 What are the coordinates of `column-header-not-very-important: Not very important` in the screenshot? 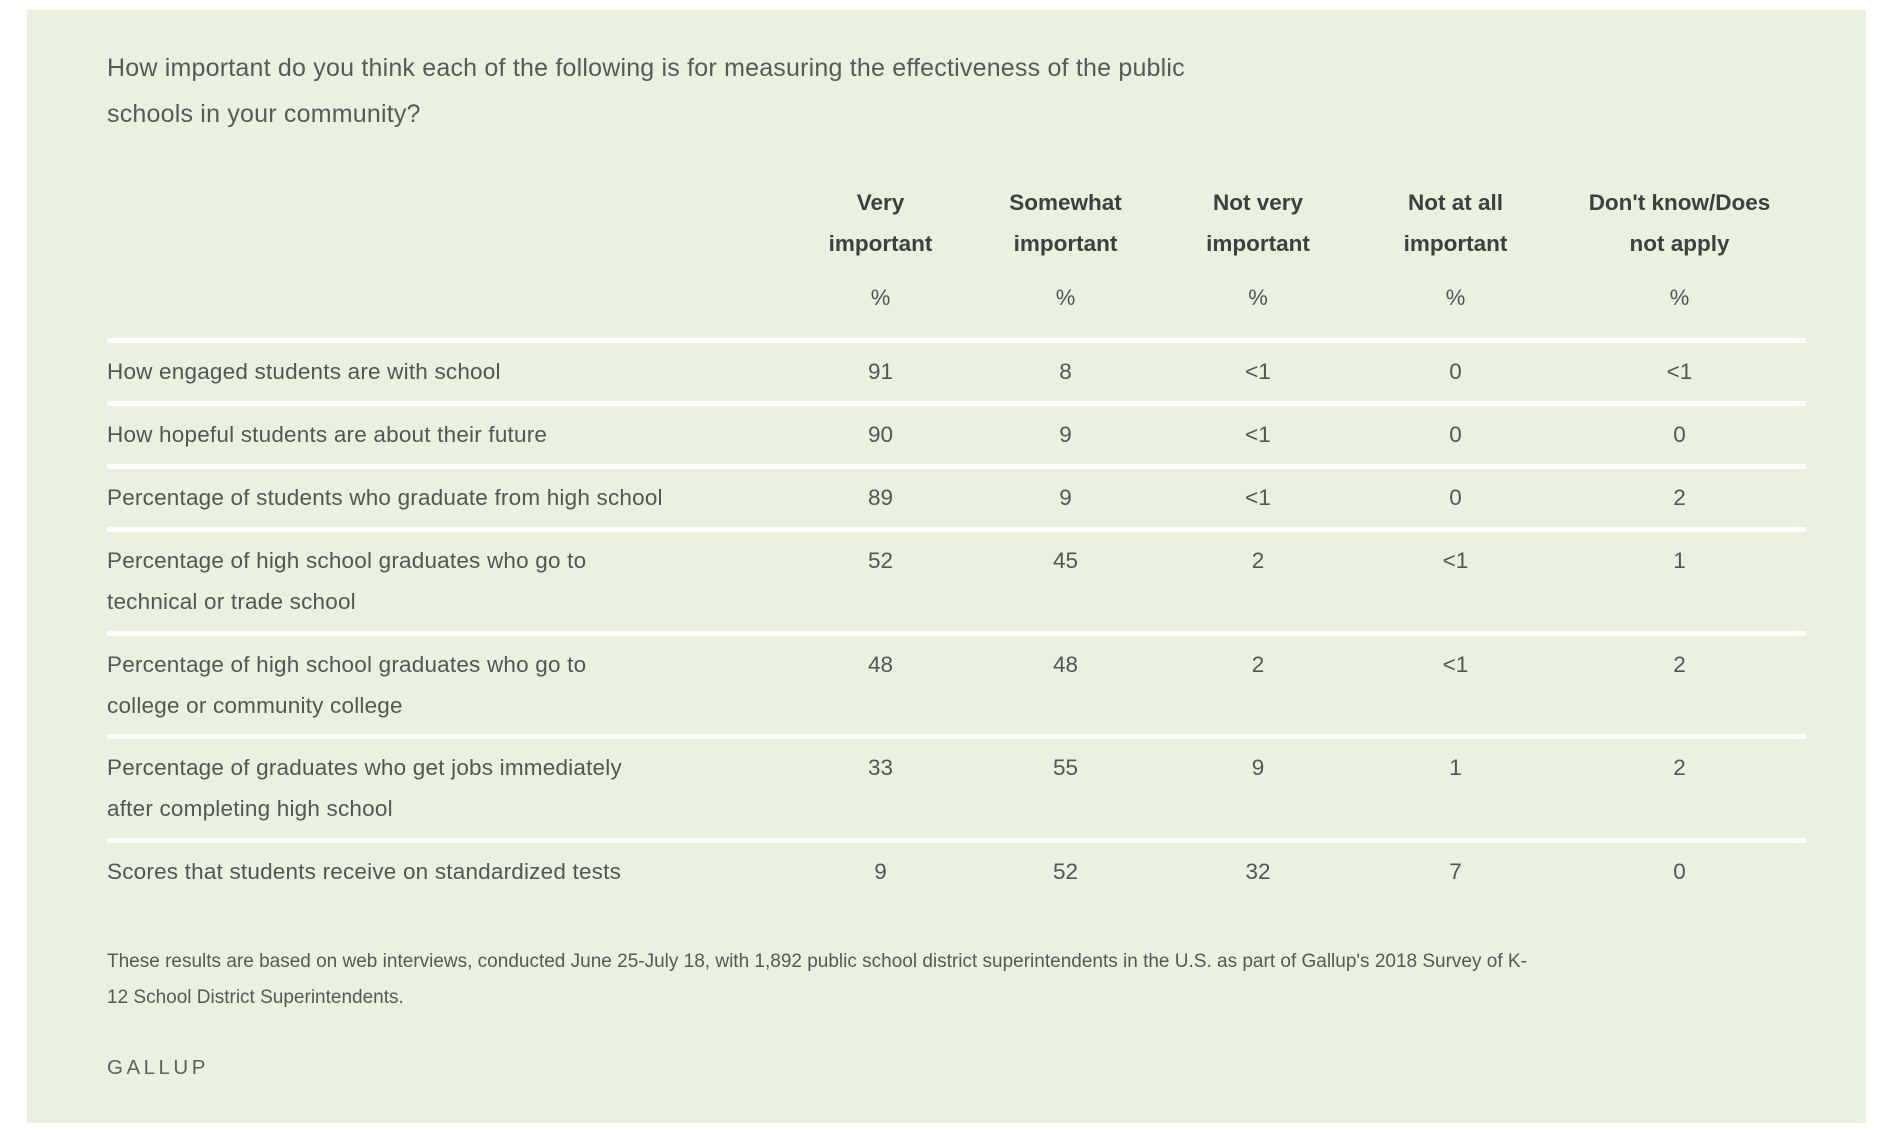 It's located at (1258, 223).